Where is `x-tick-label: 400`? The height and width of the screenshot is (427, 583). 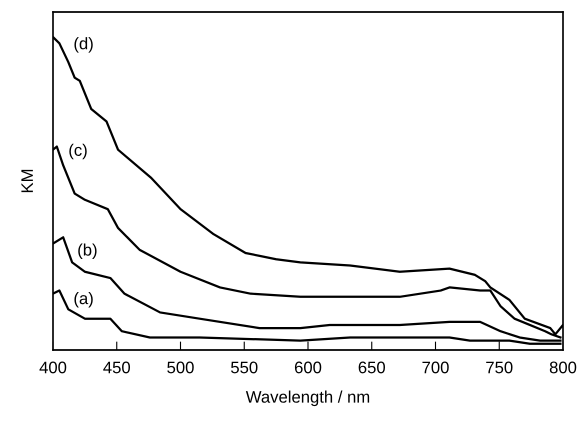 x-tick-label: 400 is located at coordinates (52, 368).